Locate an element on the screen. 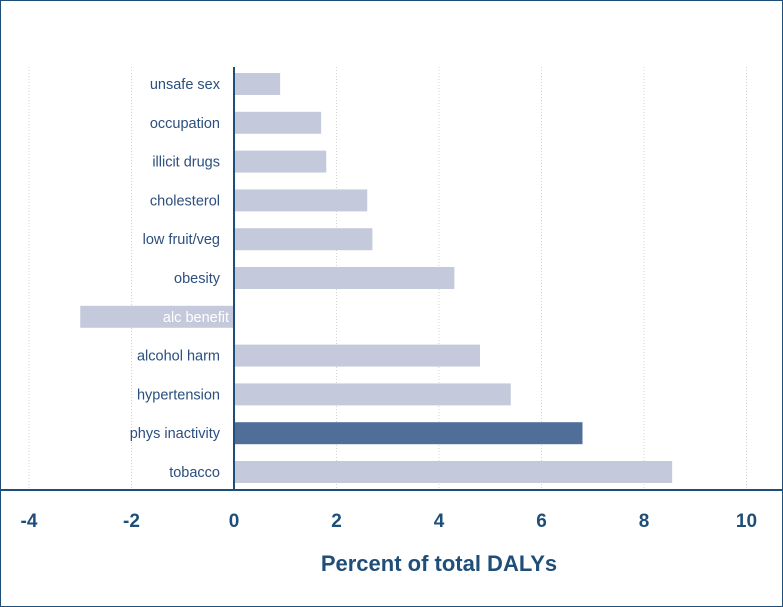  category-label: occupation is located at coordinates (185, 124).